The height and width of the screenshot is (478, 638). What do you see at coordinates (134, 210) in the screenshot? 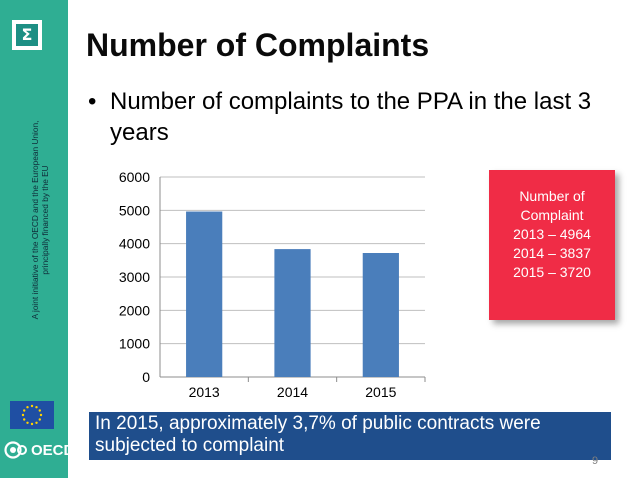
I see `y-tick-label: 5000` at bounding box center [134, 210].